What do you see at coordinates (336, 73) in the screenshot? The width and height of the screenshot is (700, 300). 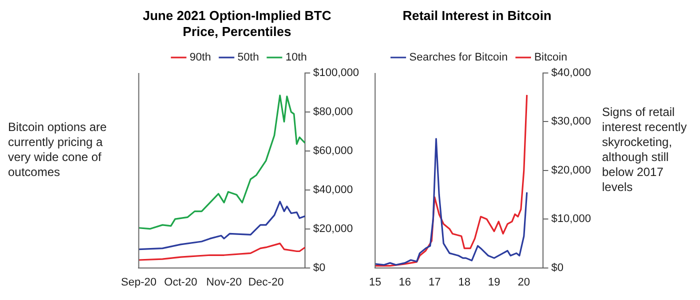 I see `y-tick-label: $100,000` at bounding box center [336, 73].